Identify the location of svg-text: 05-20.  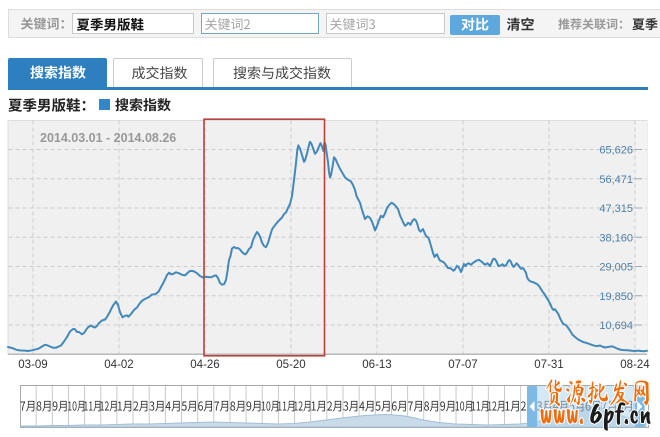
(290, 365).